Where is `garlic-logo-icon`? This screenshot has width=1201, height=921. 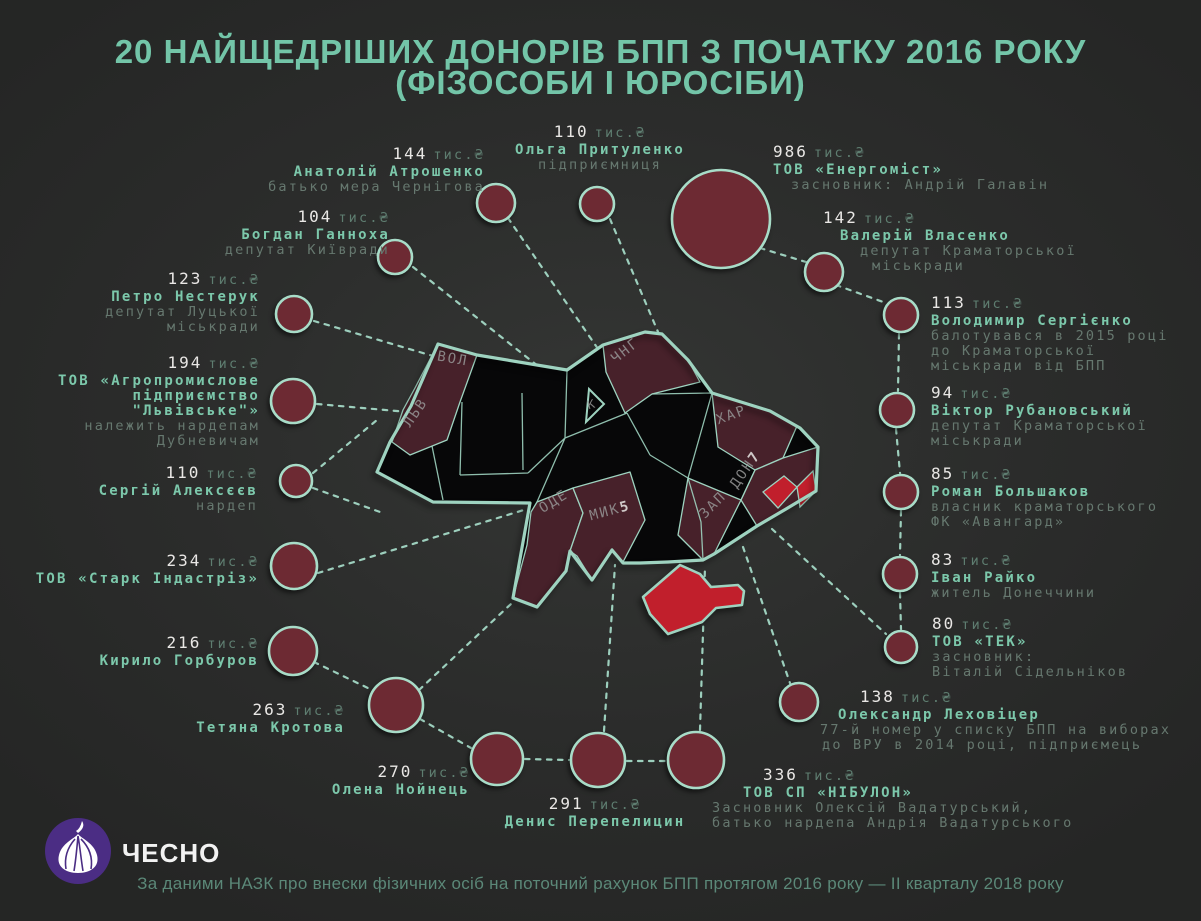
garlic-logo-icon is located at coordinates (78, 851).